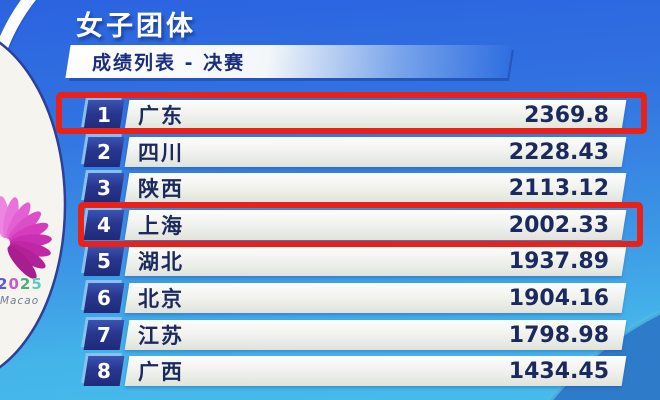 The height and width of the screenshot is (400, 660). I want to click on emblem-petals-icon, so click(26, 238).